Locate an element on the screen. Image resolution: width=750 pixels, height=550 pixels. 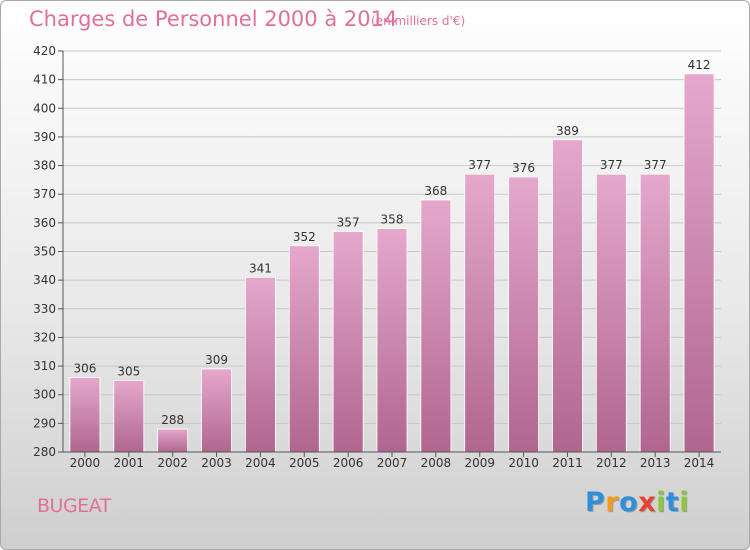
y-tick-label: 380 is located at coordinates (44, 166).